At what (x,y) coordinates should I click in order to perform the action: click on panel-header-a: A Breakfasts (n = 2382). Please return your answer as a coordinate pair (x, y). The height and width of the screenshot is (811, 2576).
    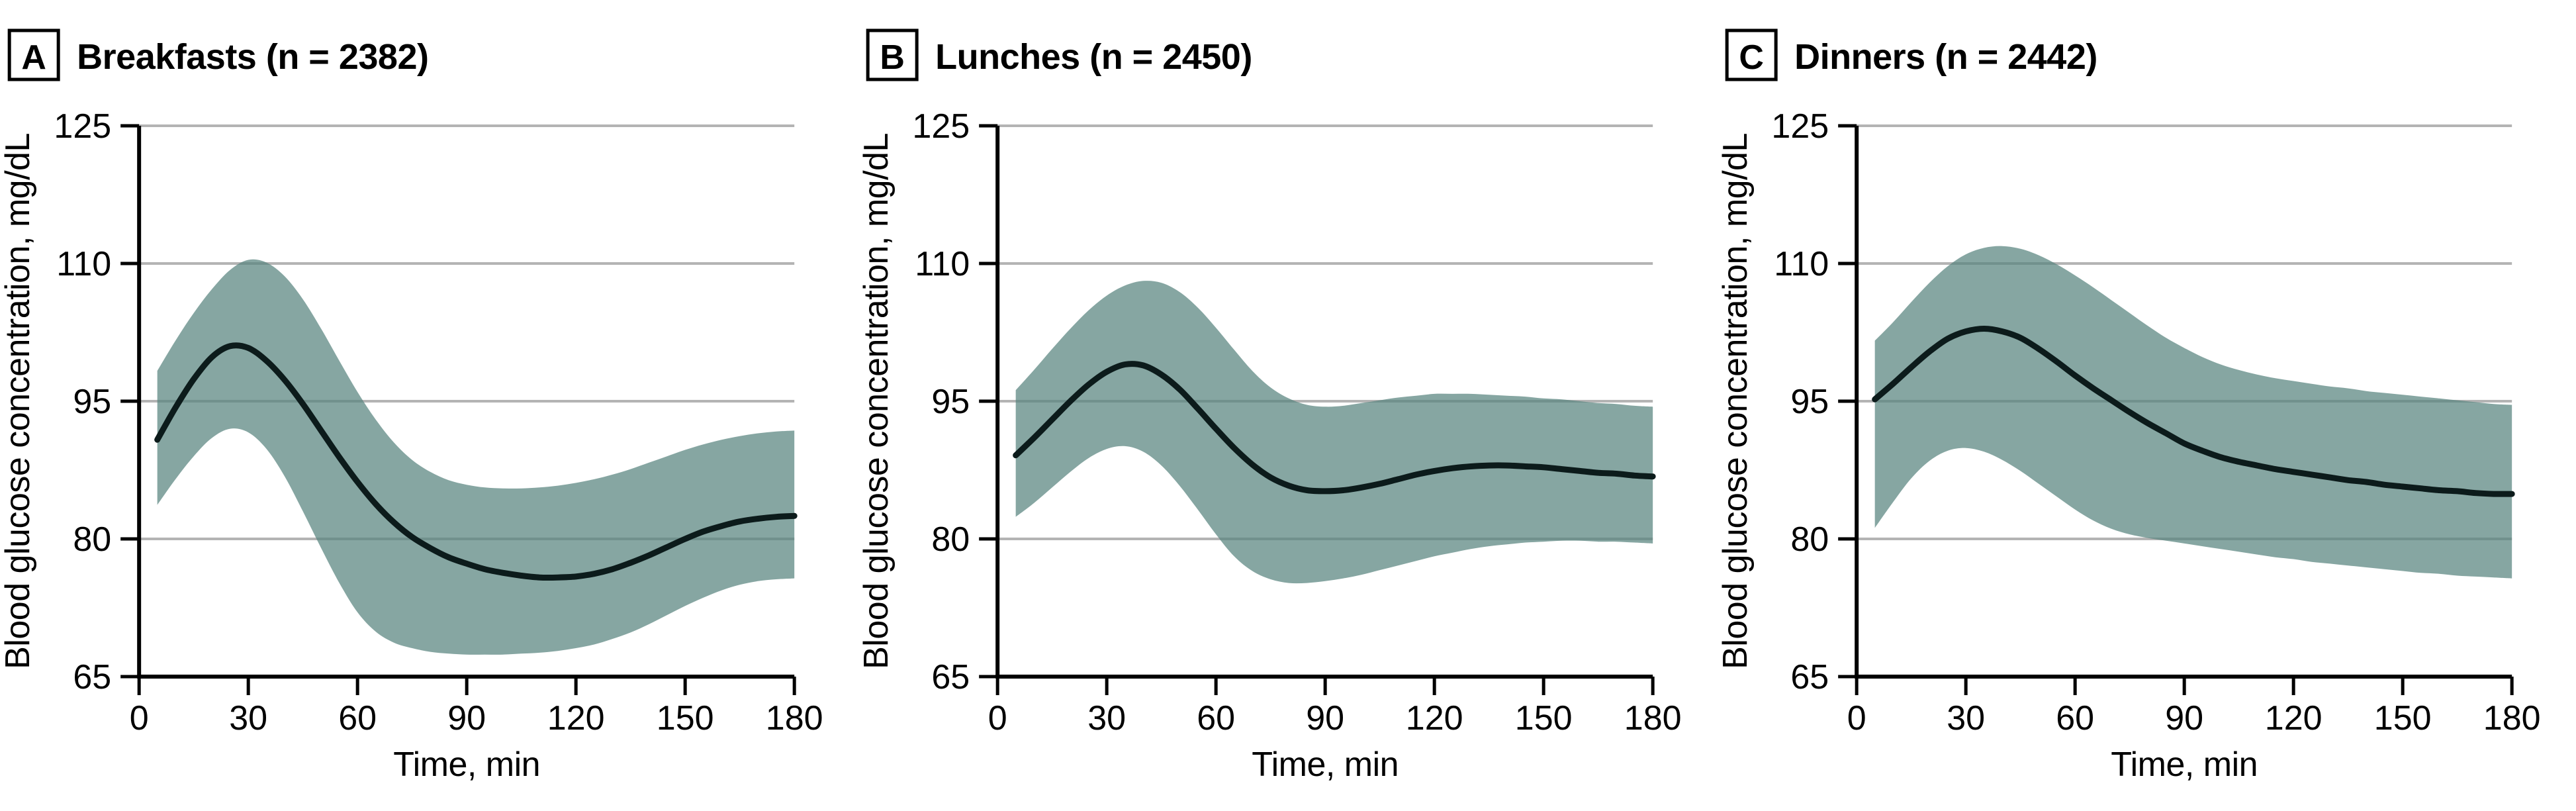
    Looking at the image, I should click on (218, 54).